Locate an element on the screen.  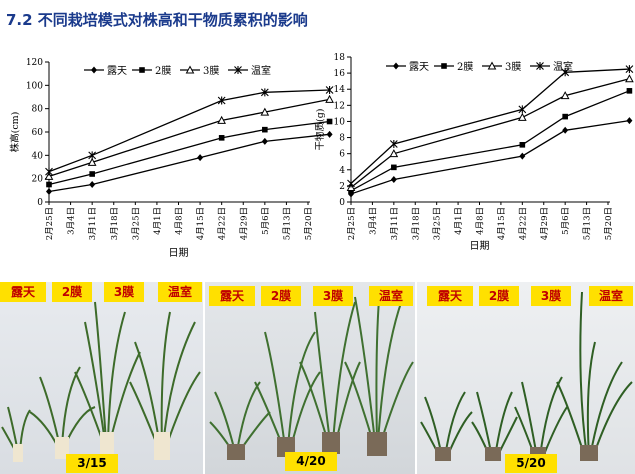
y-tick-label: 14 is located at coordinates (340, 90).